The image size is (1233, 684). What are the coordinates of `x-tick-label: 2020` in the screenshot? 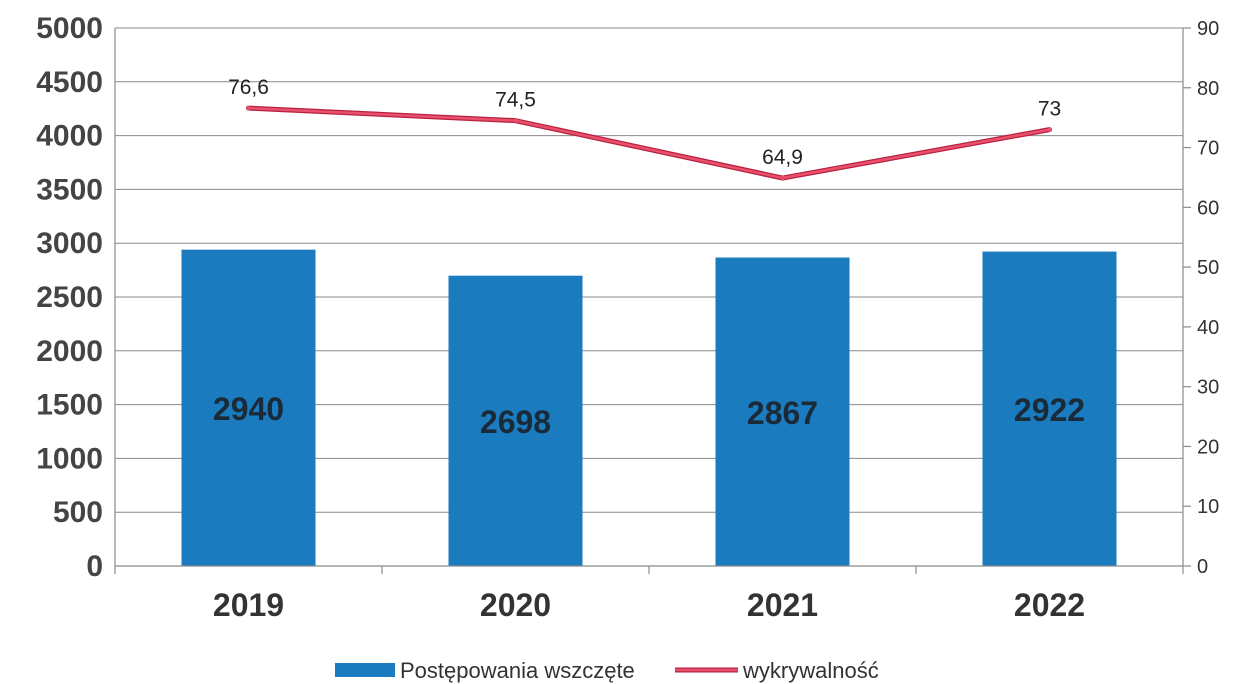 It's located at (515, 605).